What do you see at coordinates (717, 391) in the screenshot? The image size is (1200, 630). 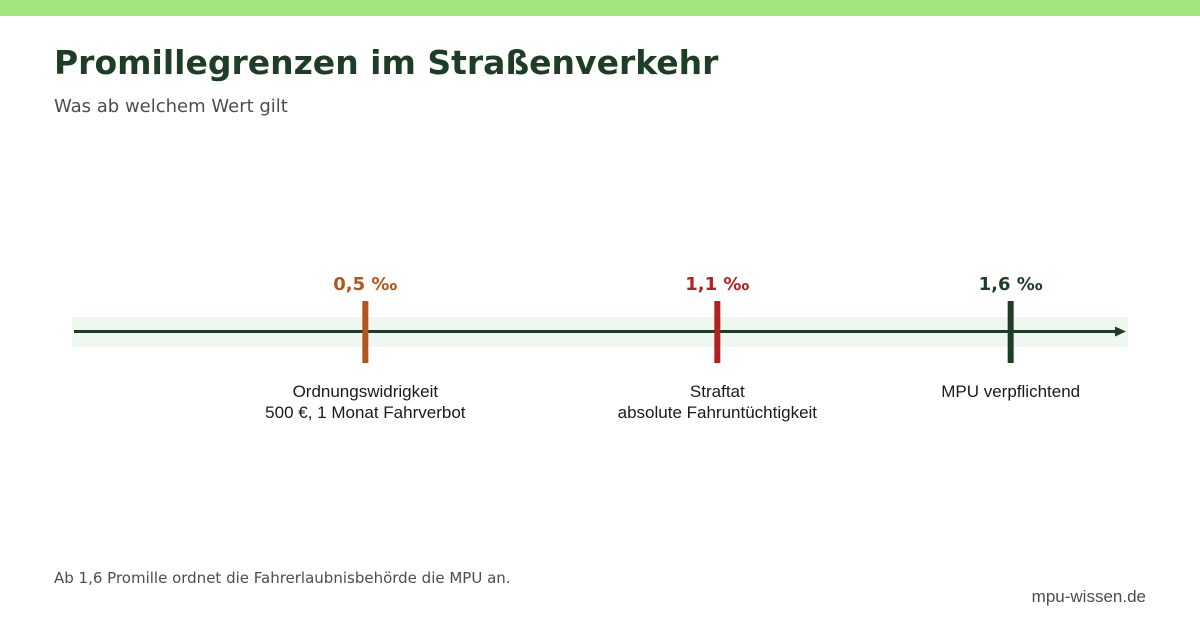 I see `threshold-description: Straftat` at bounding box center [717, 391].